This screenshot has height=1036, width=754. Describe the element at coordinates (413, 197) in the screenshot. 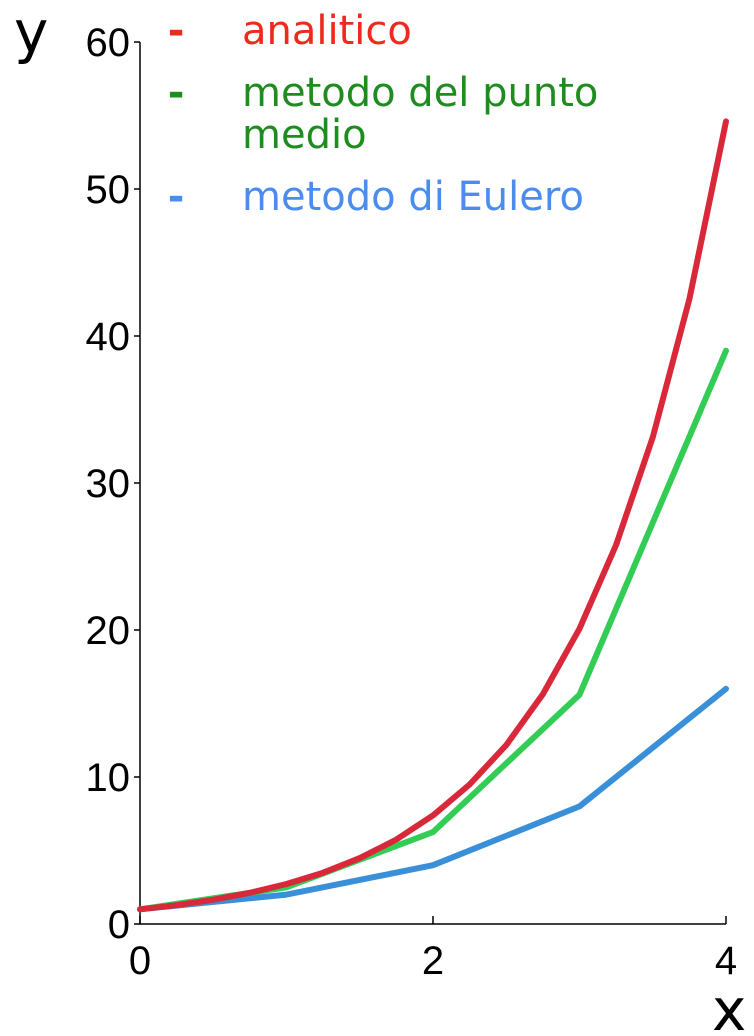

I see `legend-label: metodo di Eulero` at that location.